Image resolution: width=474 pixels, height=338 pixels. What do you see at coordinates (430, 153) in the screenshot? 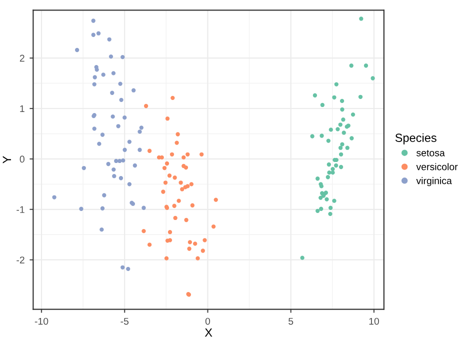
I see `legend-label: setosa` at bounding box center [430, 153].